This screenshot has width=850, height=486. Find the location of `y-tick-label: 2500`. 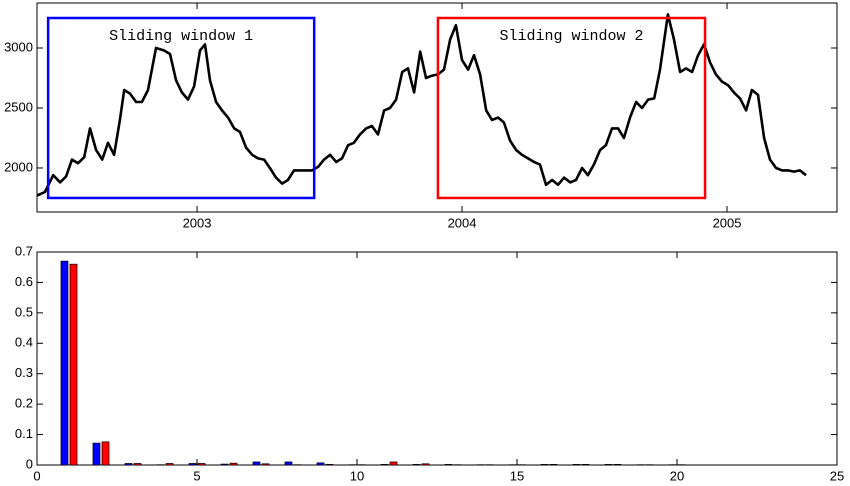

y-tick-label: 2500 is located at coordinates (18, 106).